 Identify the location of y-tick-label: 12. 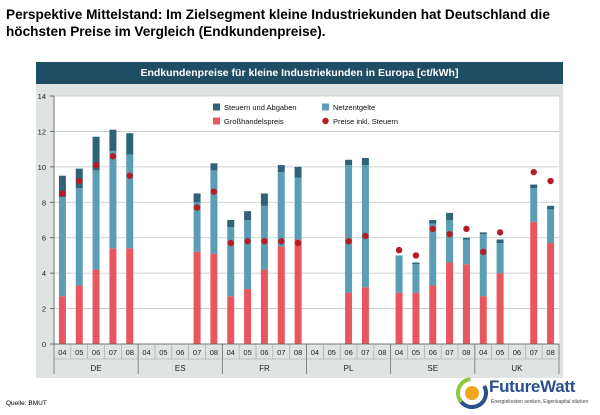
(42, 131).